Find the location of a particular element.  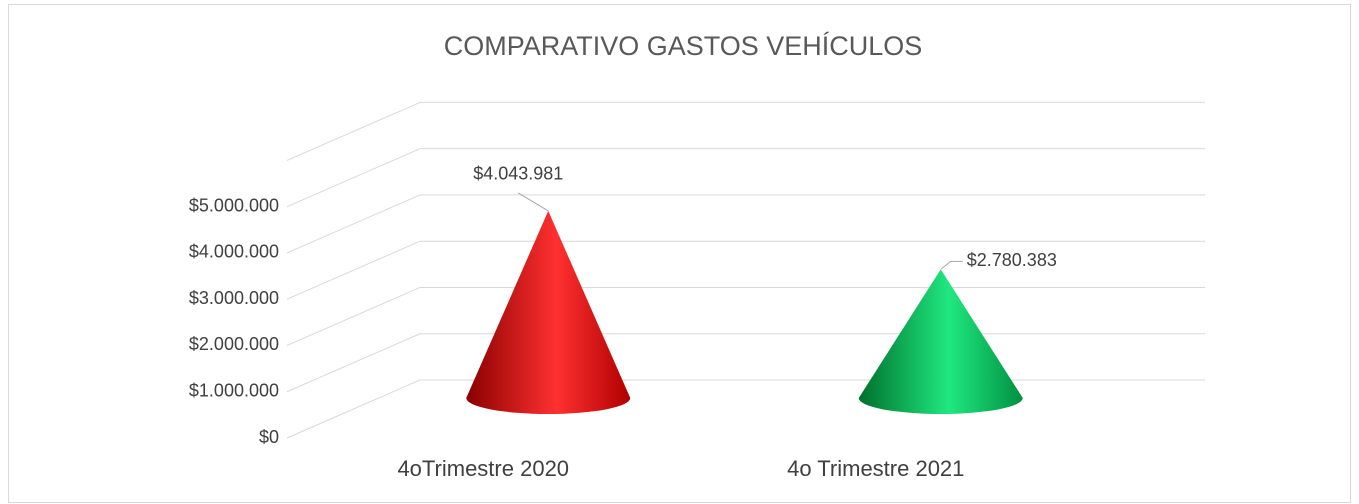

y-tick-label: $1.000.000 is located at coordinates (234, 390).